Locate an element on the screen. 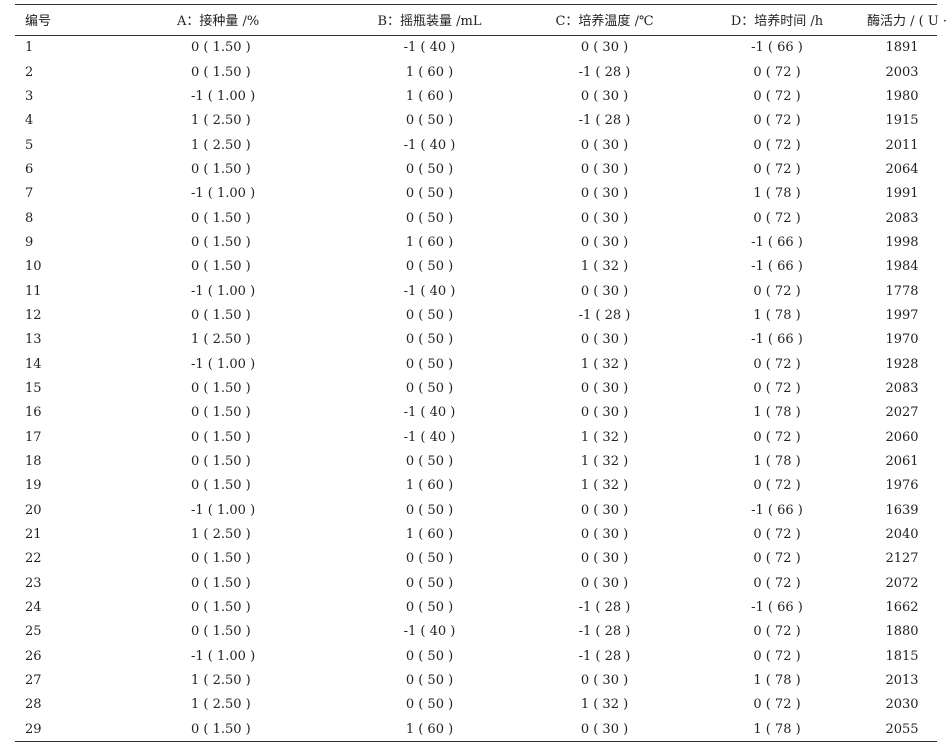  cell-id: 9 is located at coordinates (29, 242).